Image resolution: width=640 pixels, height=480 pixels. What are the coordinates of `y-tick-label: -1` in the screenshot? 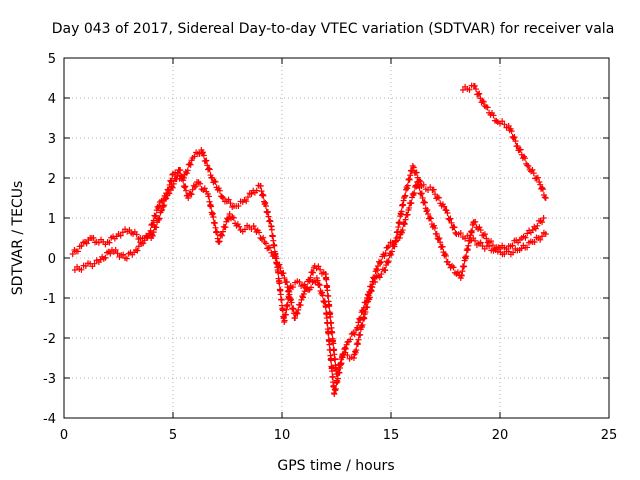 It's located at (49, 299).